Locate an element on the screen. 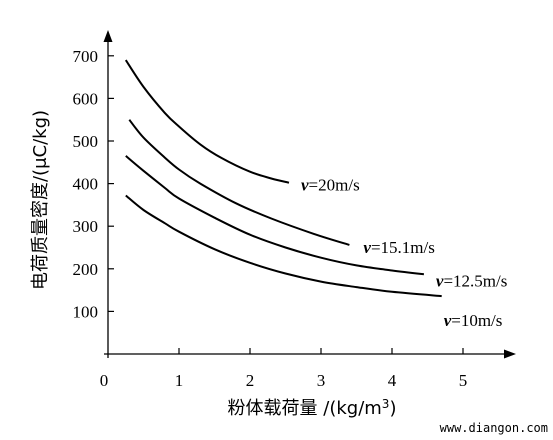 The height and width of the screenshot is (440, 553). y-tick-label: 100 is located at coordinates (86, 311).